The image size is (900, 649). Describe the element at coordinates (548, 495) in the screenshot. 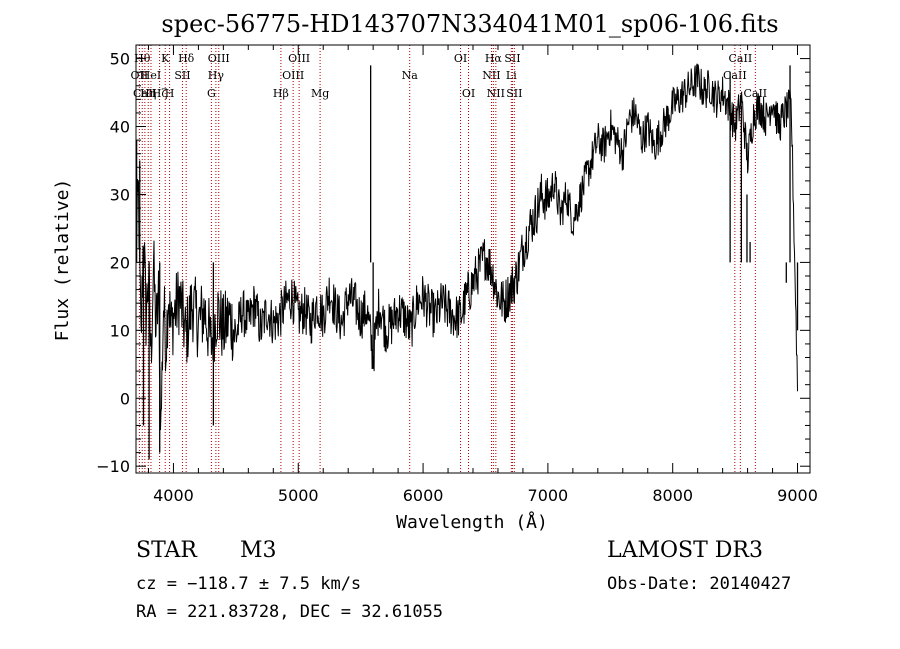

I see `x-tick-label: 7000` at that location.